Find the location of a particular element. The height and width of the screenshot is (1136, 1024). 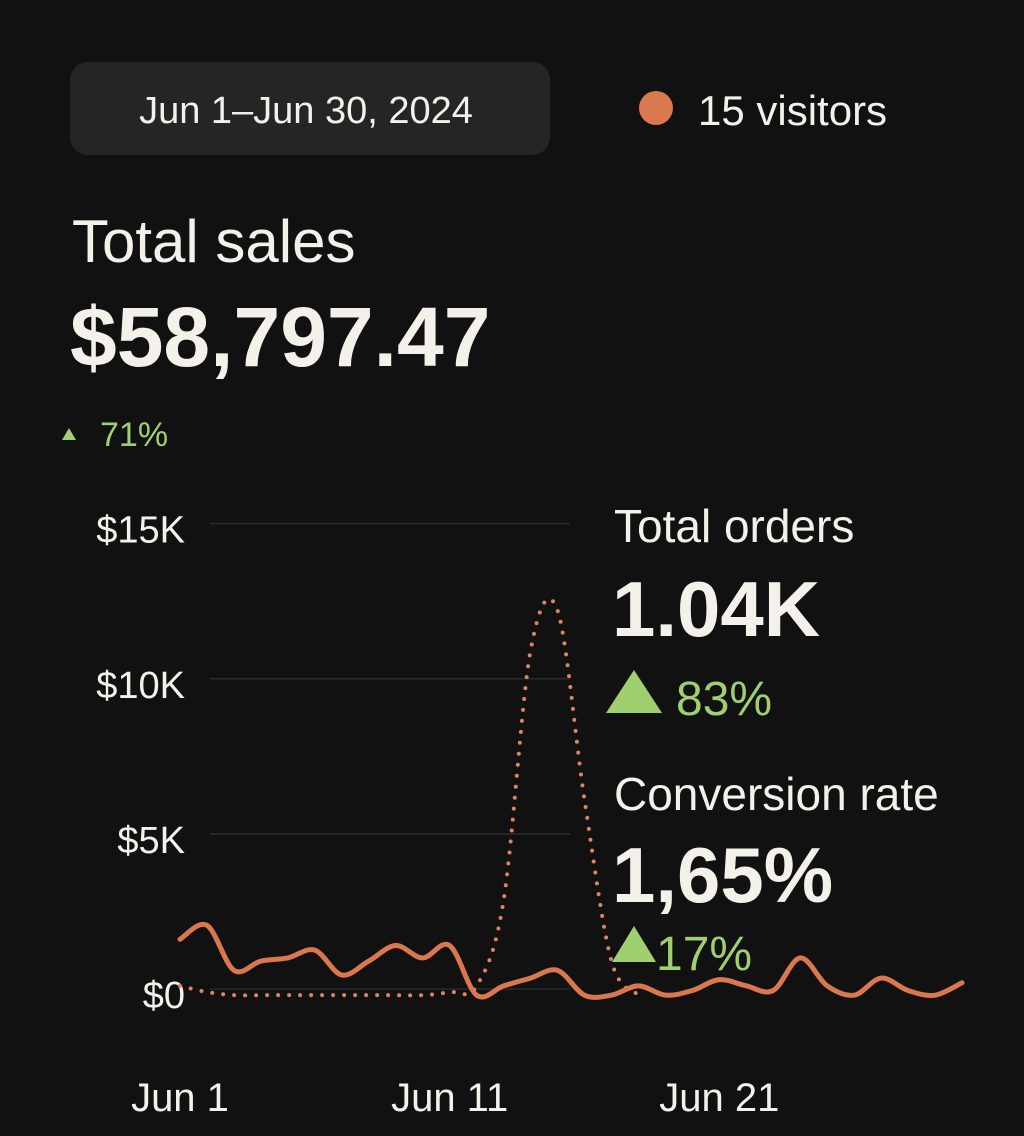

y-tick-label: $5K is located at coordinates (151, 841).